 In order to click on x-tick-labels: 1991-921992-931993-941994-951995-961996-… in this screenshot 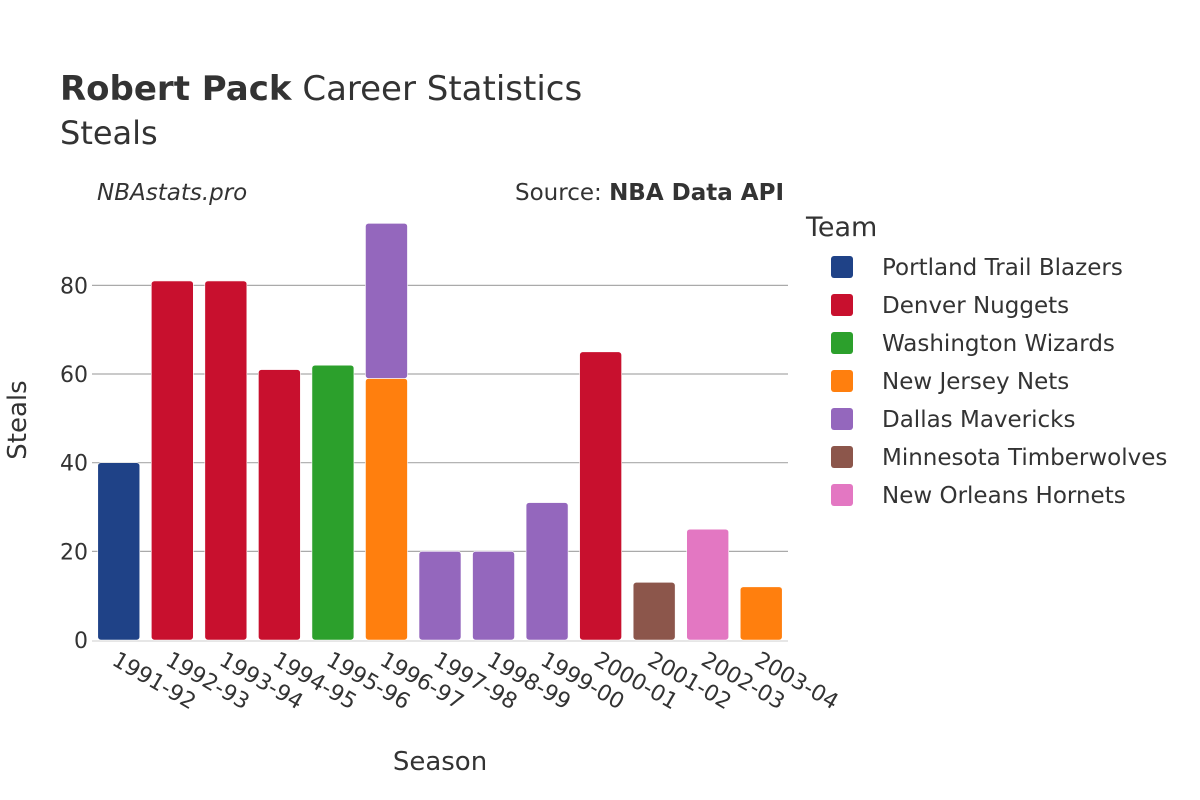, I will do `click(475, 682)`.